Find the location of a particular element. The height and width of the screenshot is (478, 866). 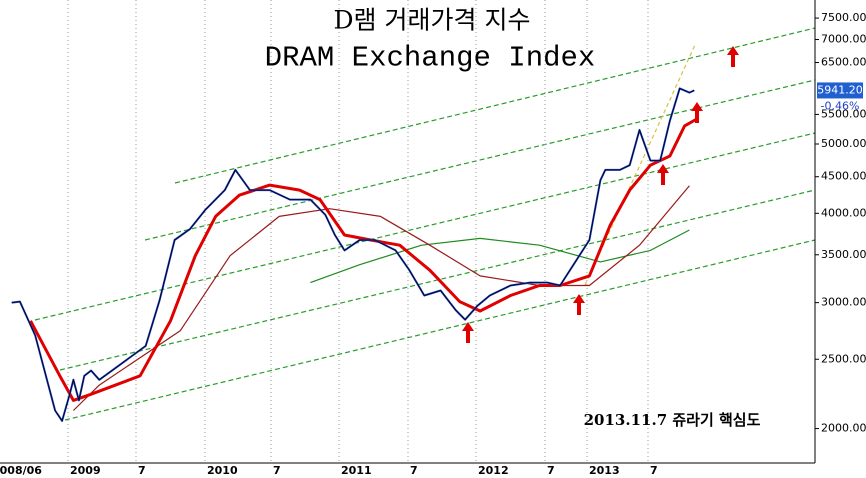

x-tick-label: 2009 is located at coordinates (85, 470).